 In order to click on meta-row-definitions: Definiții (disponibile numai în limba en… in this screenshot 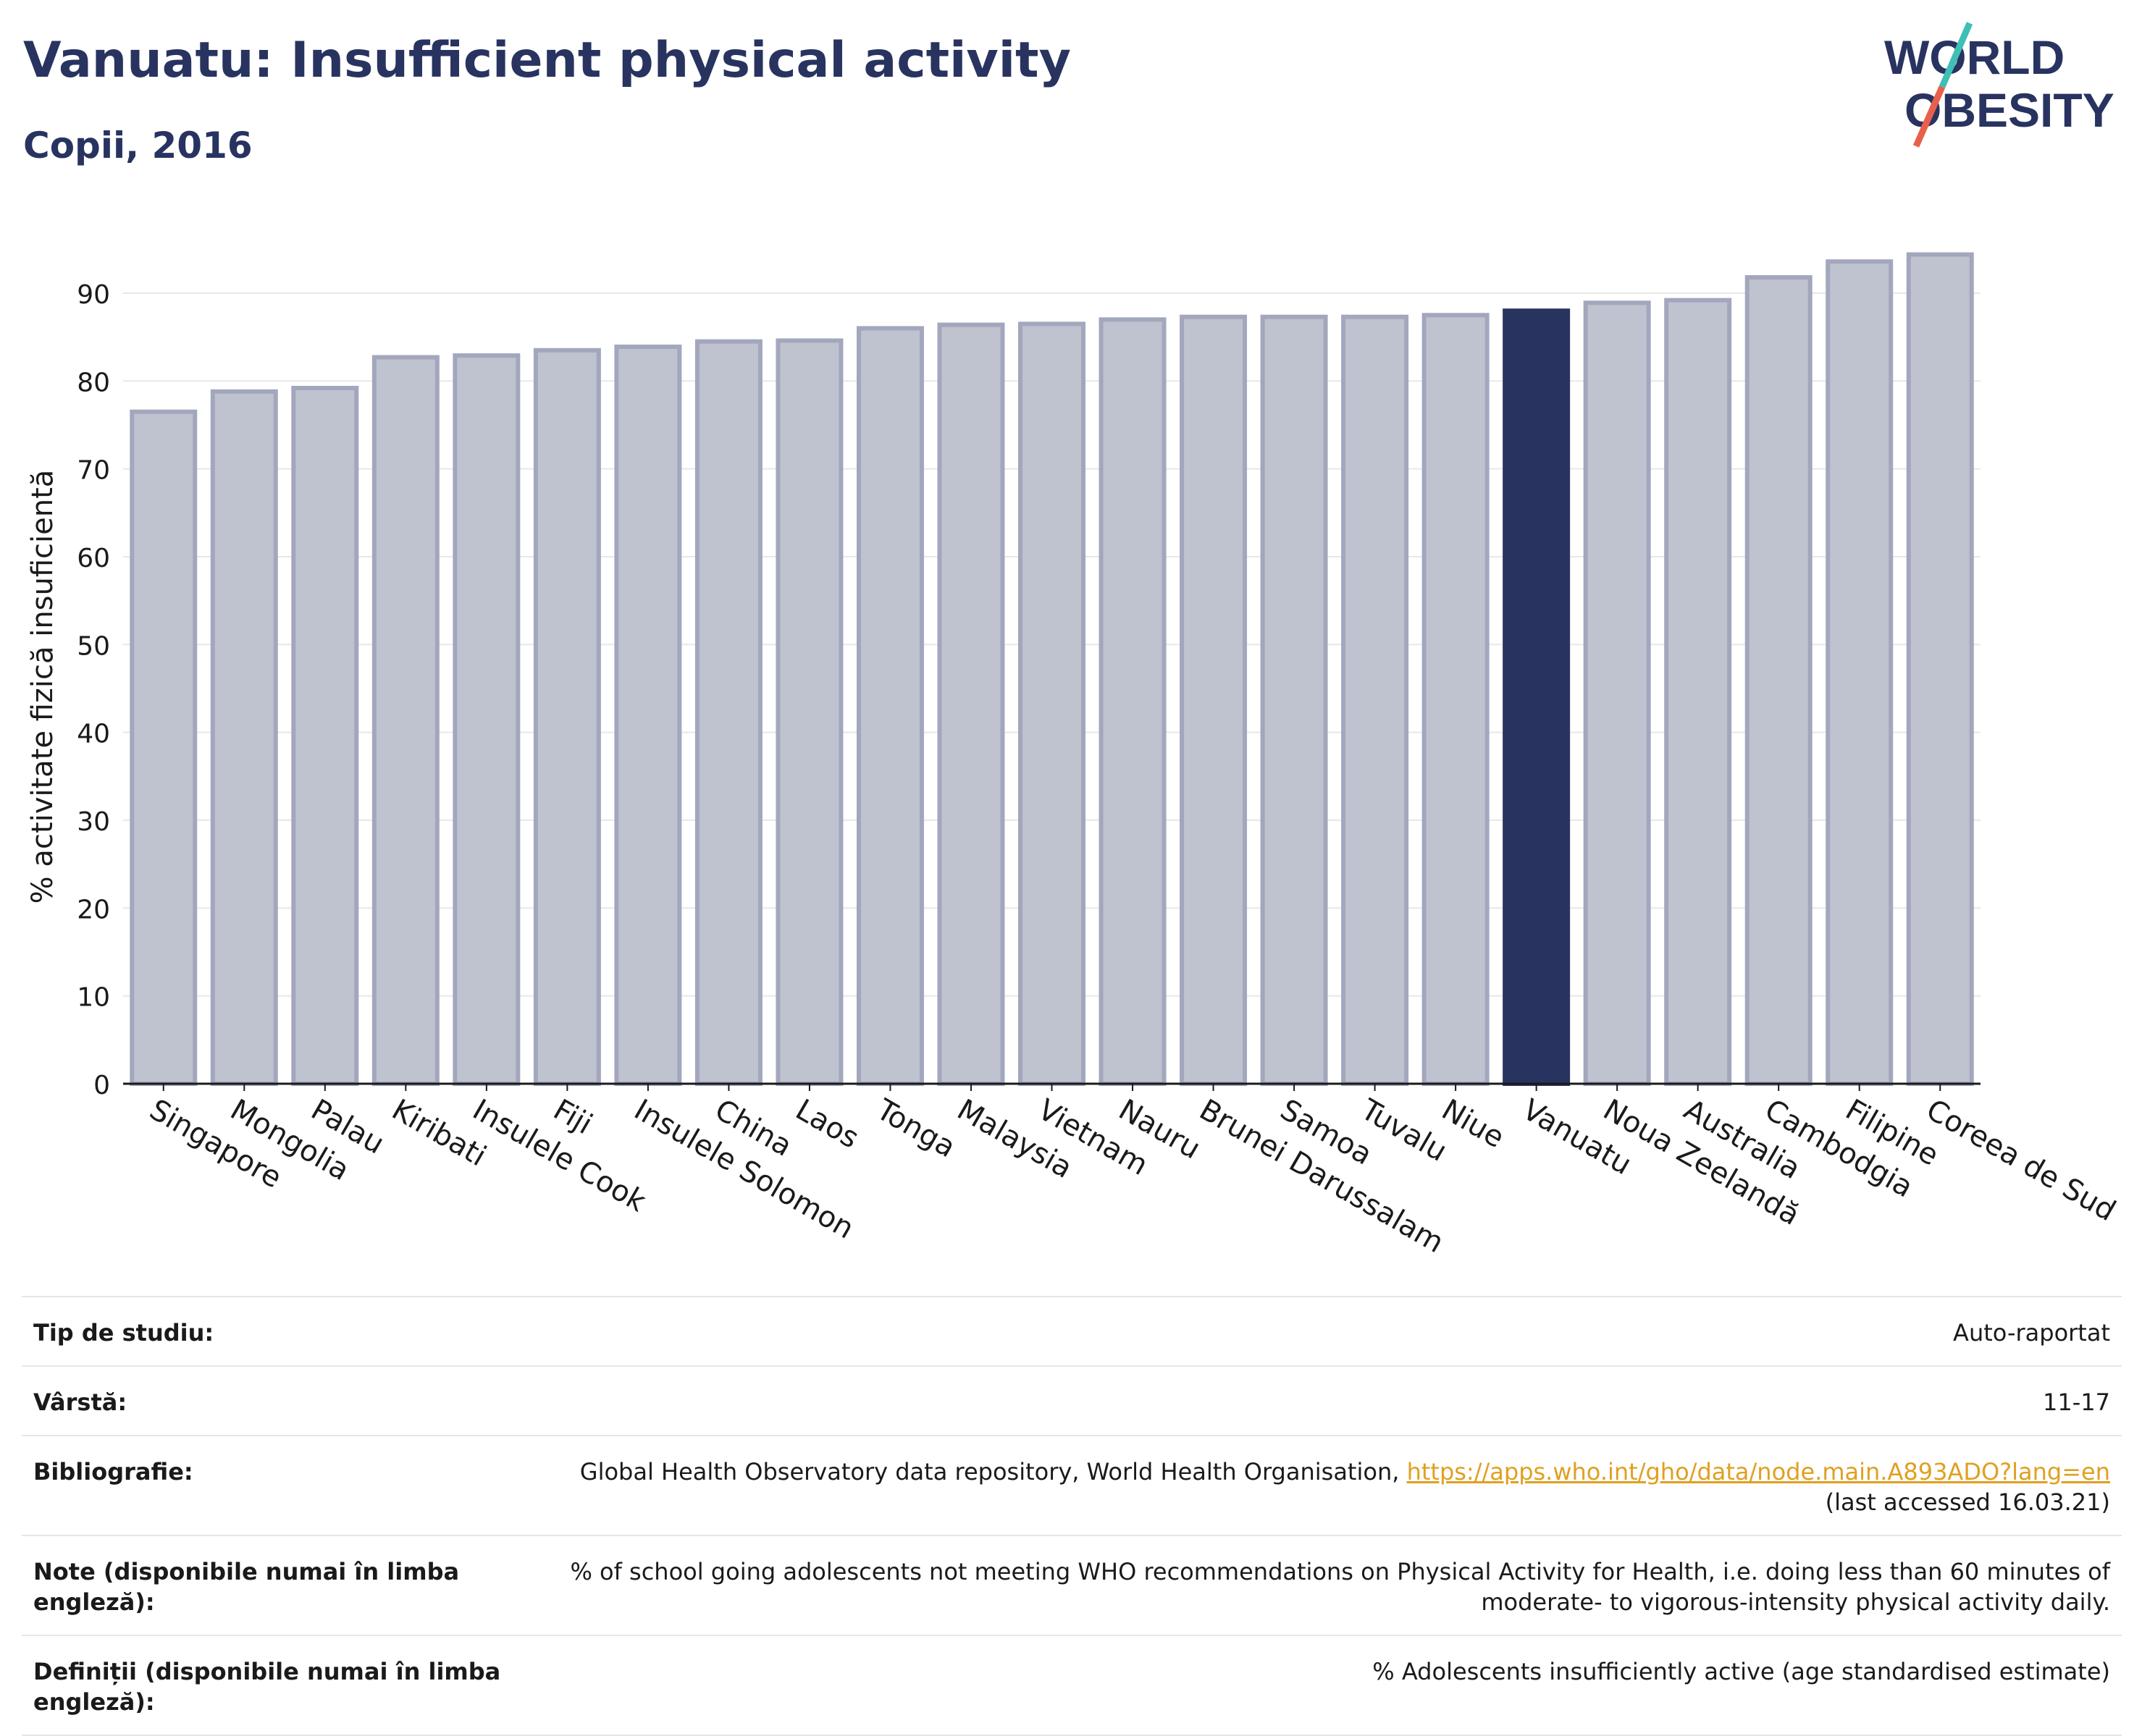, I will do `click(1072, 1686)`.